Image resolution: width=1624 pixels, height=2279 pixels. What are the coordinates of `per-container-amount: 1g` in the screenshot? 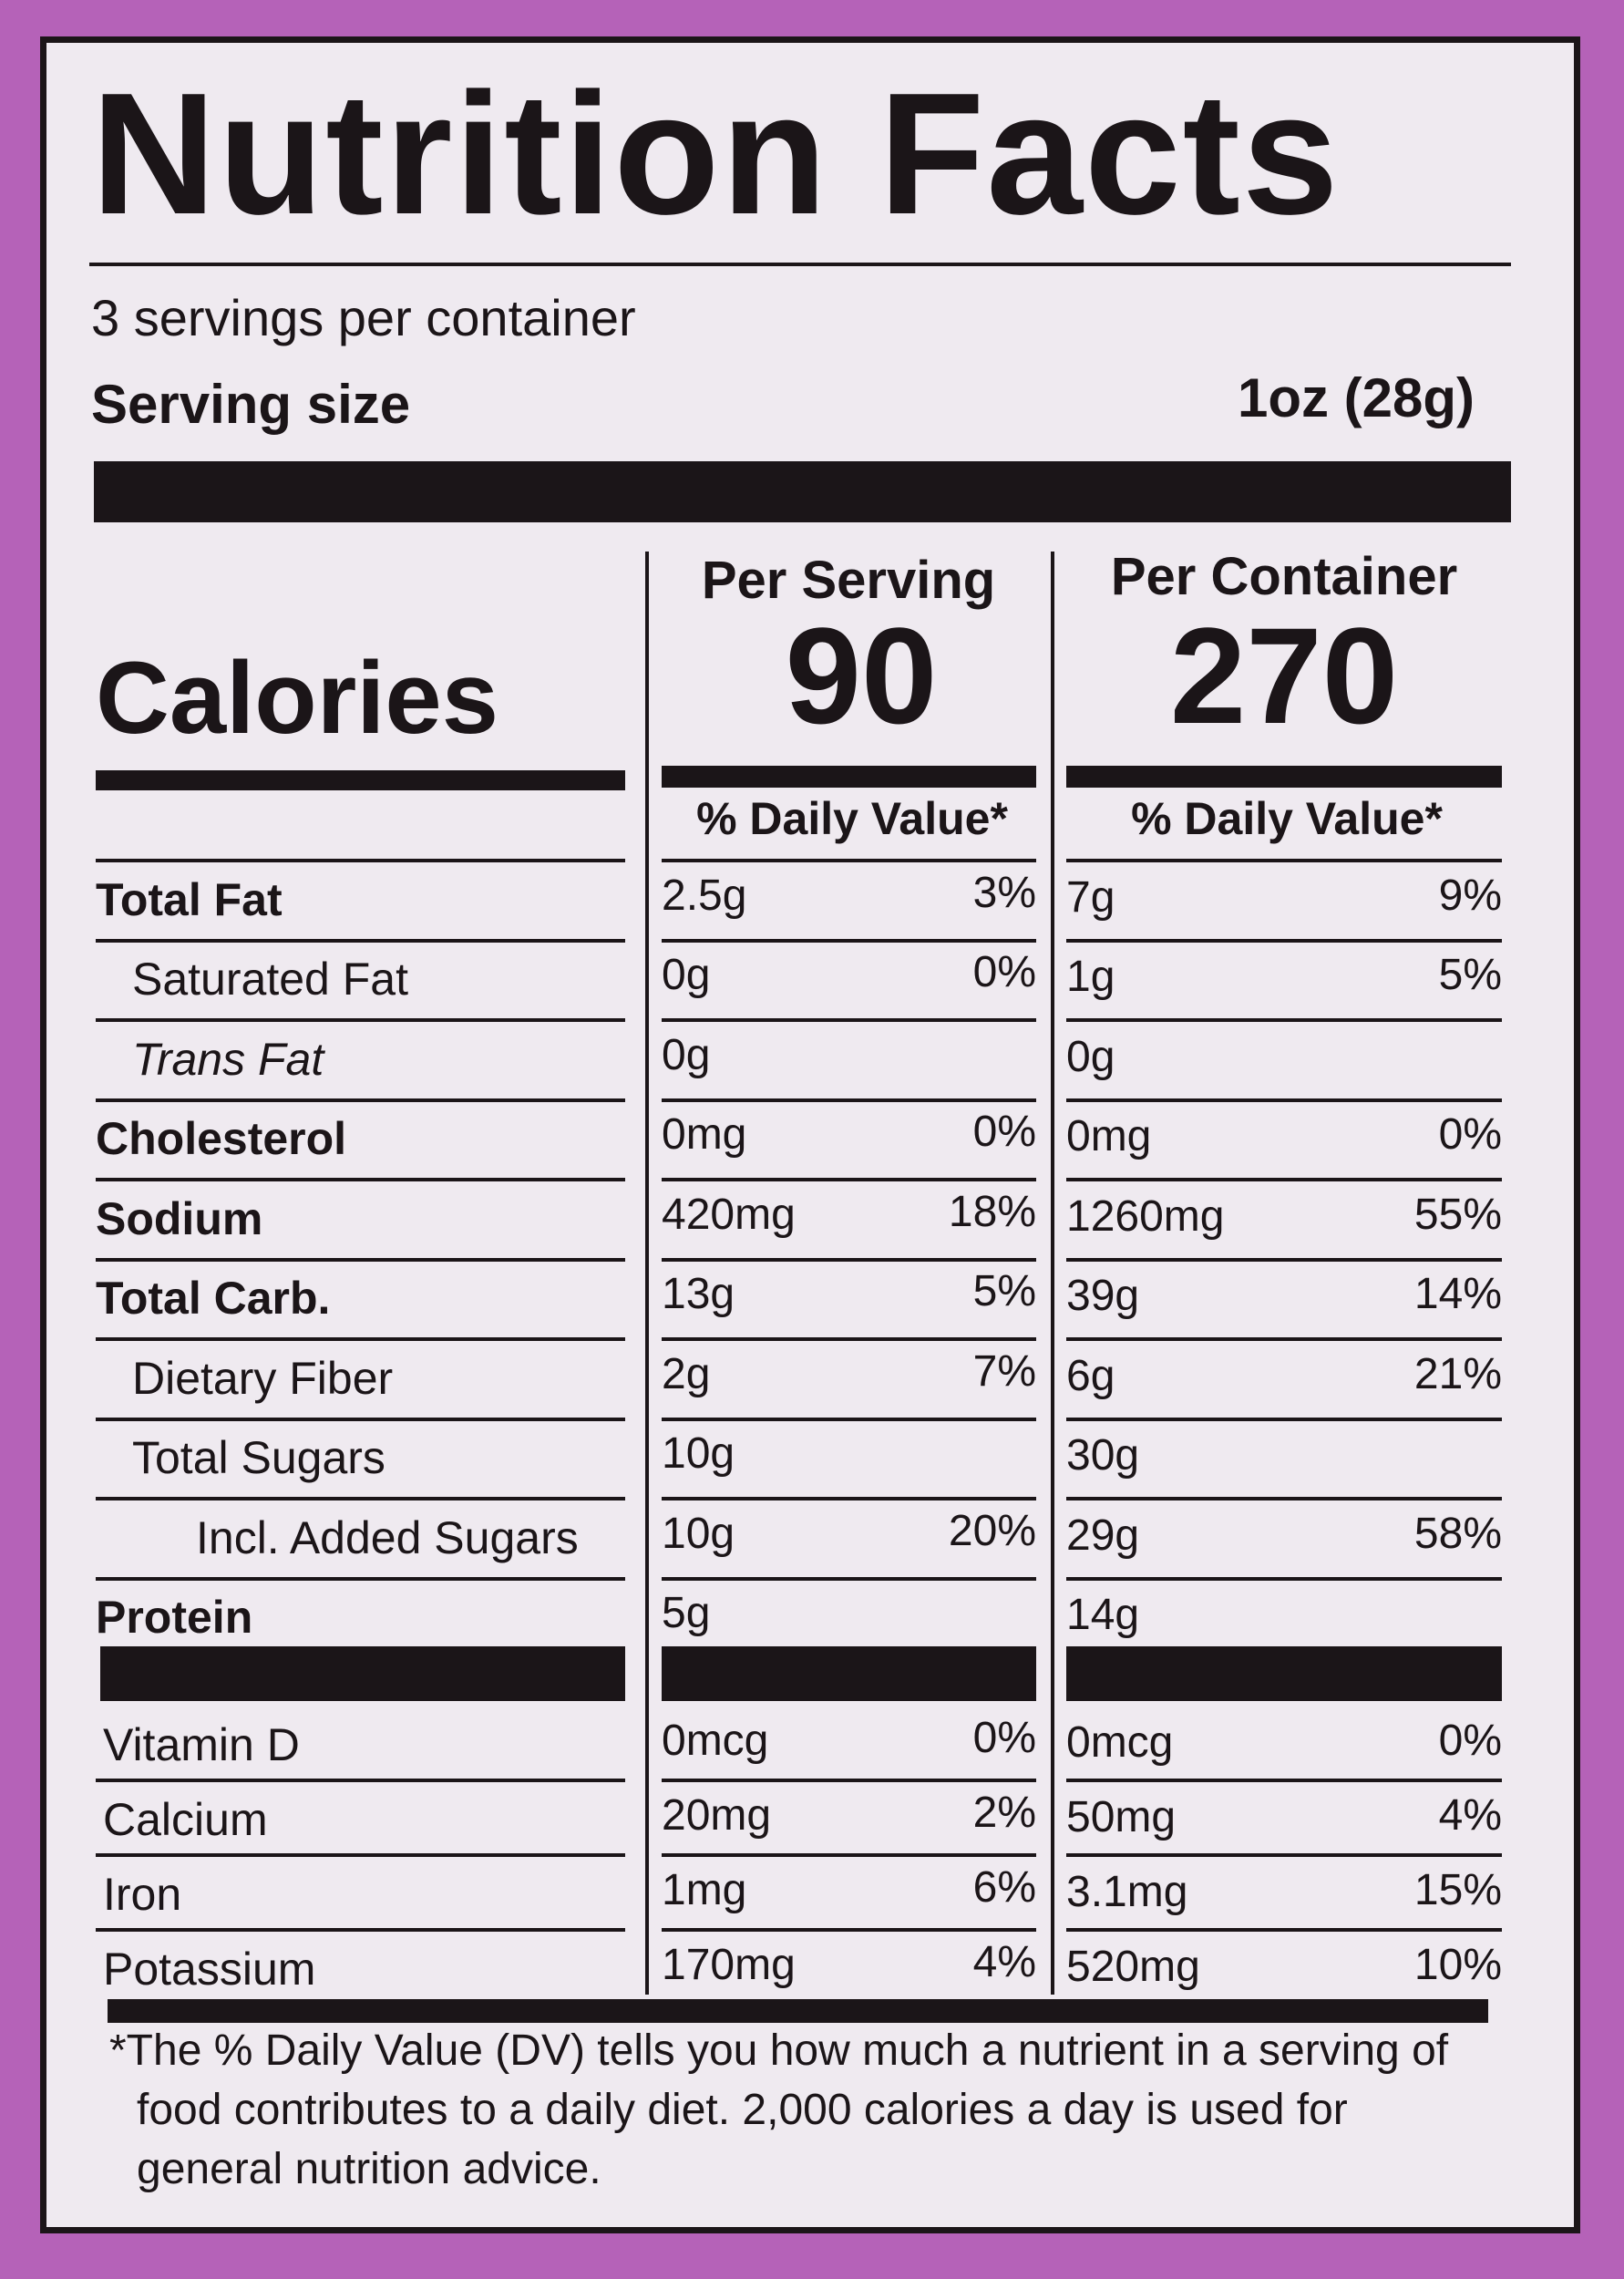 It's located at (1090, 977).